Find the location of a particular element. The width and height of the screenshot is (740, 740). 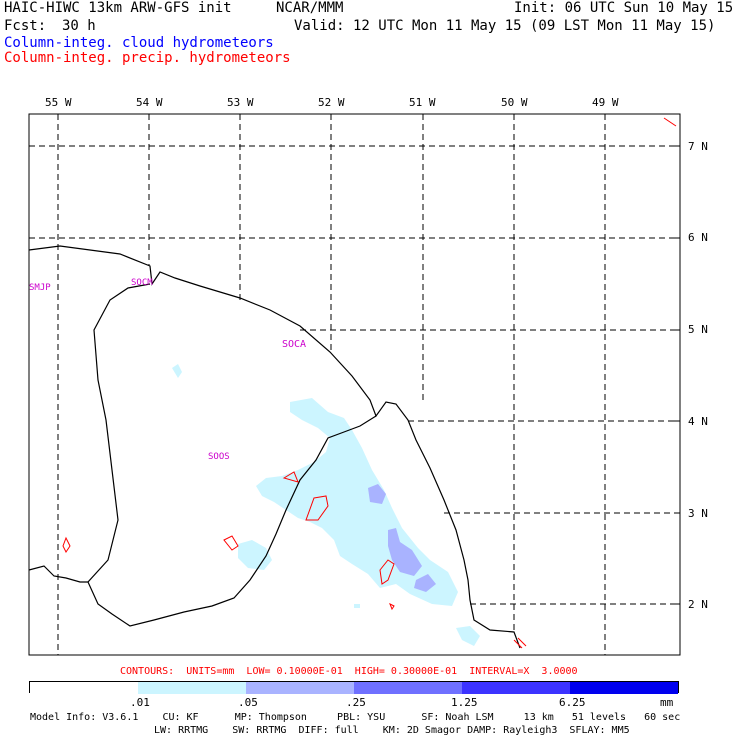

lon-label: 49 W is located at coordinates (605, 102).